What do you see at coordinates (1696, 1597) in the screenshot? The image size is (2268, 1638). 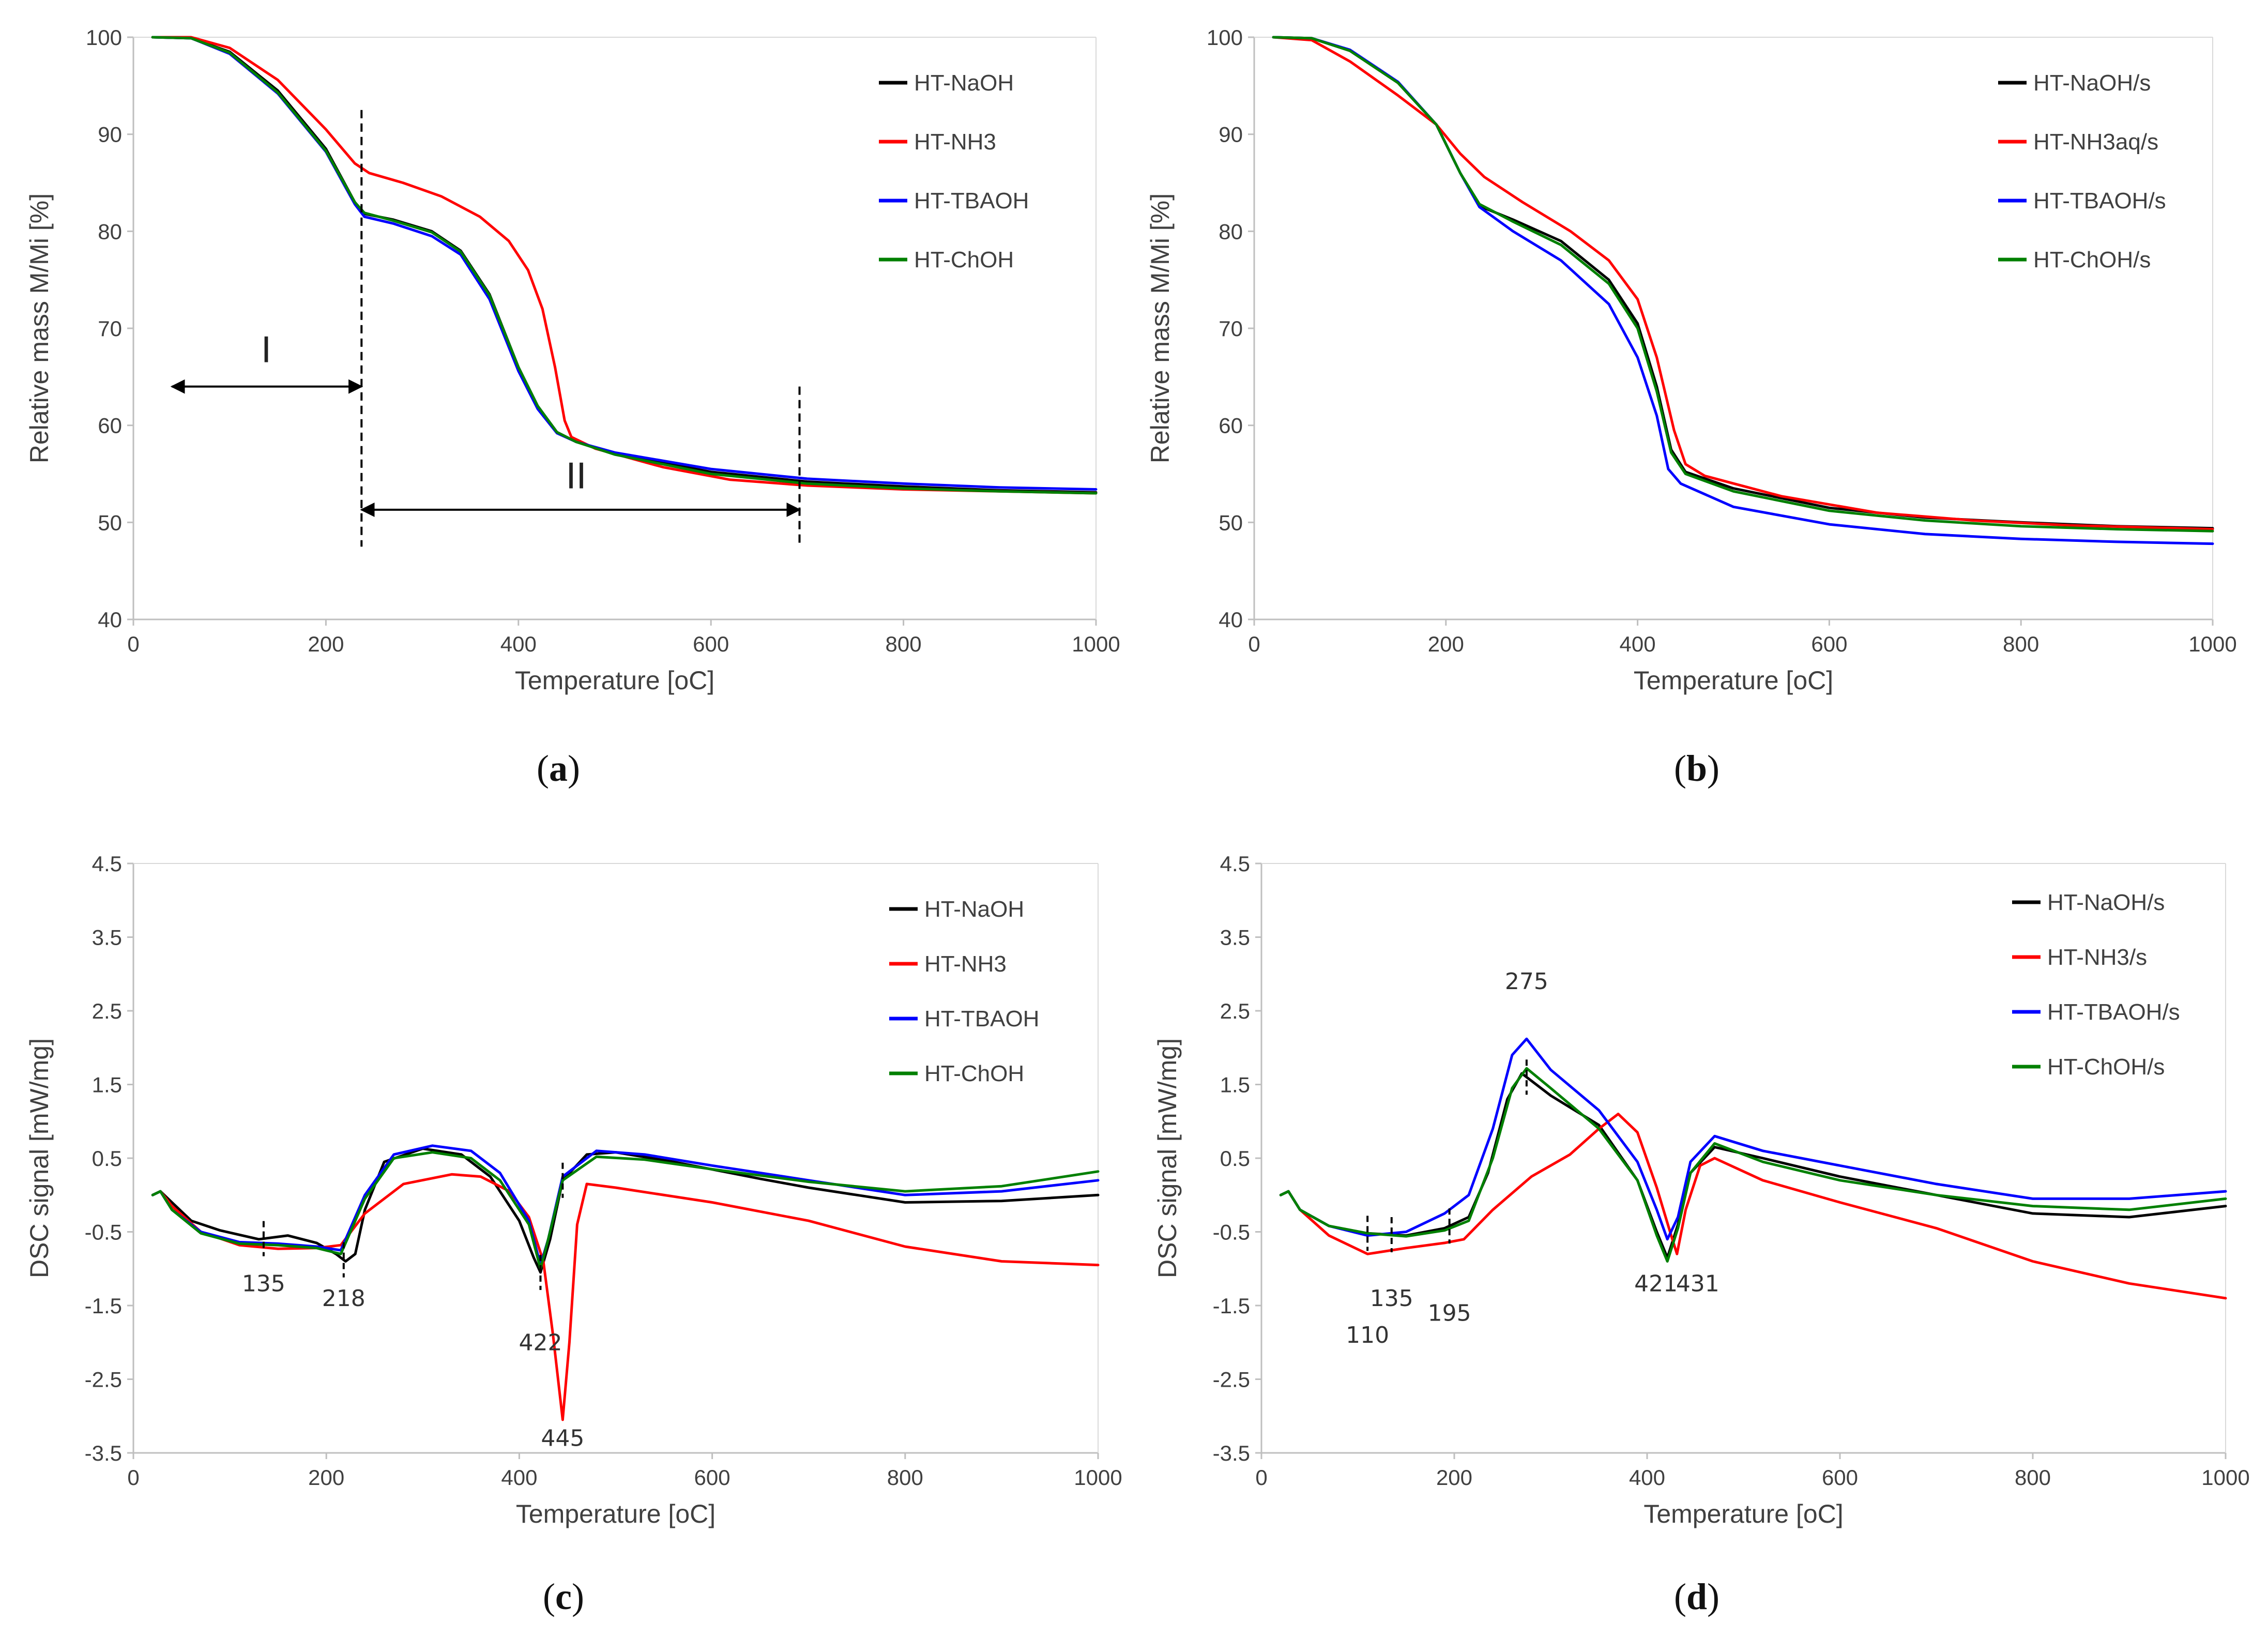 I see `panel-caption: (d)` at bounding box center [1696, 1597].